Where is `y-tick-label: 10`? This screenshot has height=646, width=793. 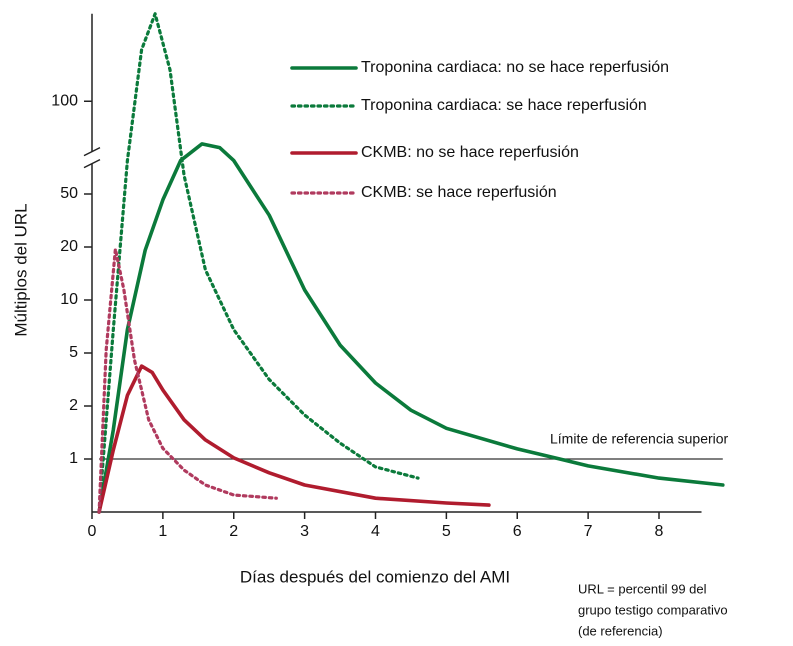 y-tick-label: 10 is located at coordinates (69, 299).